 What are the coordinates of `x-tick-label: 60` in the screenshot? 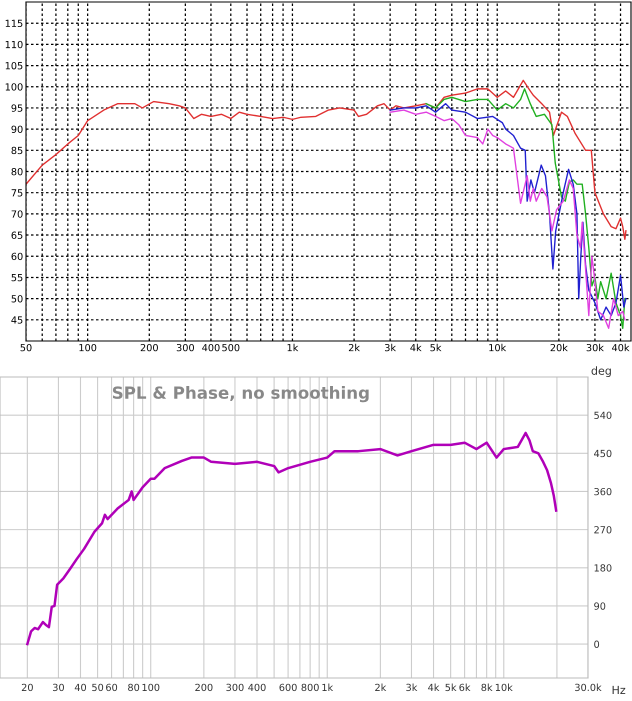 It's located at (112, 688).